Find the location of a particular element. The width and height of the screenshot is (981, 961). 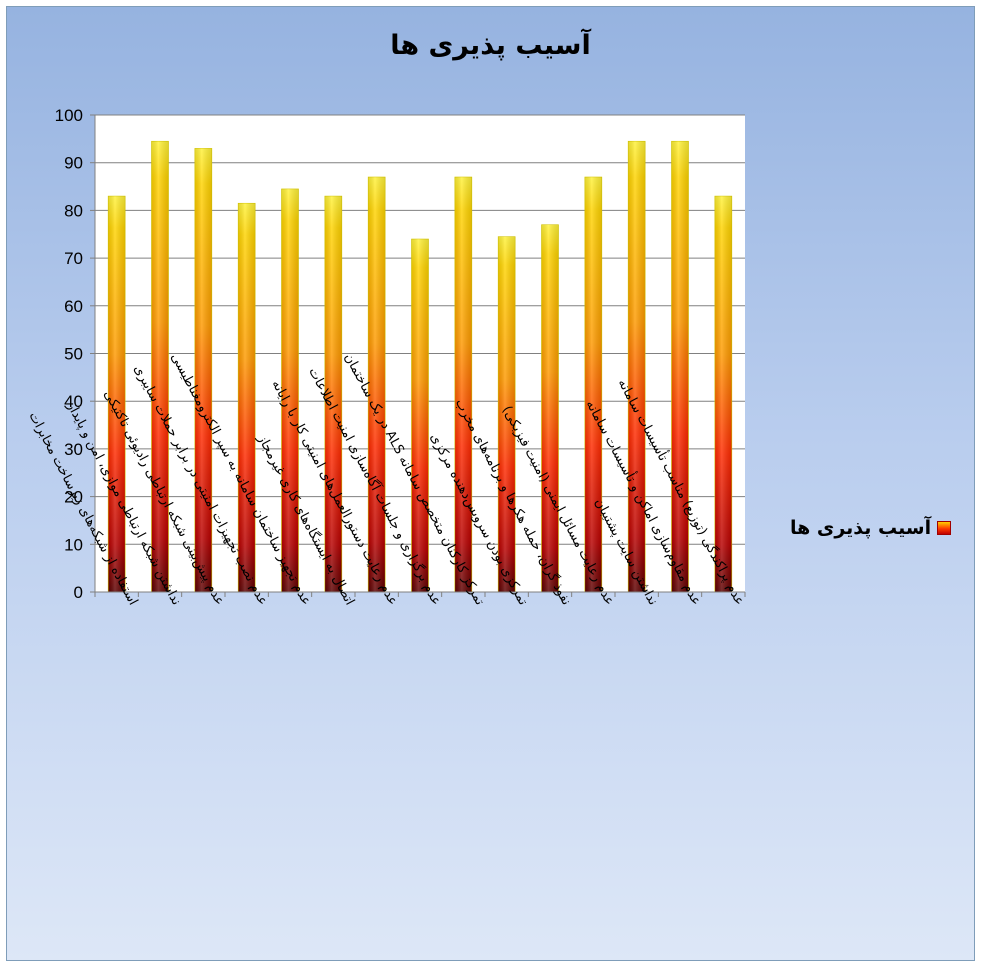

legend: آسیب پذیری ها is located at coordinates (871, 528).